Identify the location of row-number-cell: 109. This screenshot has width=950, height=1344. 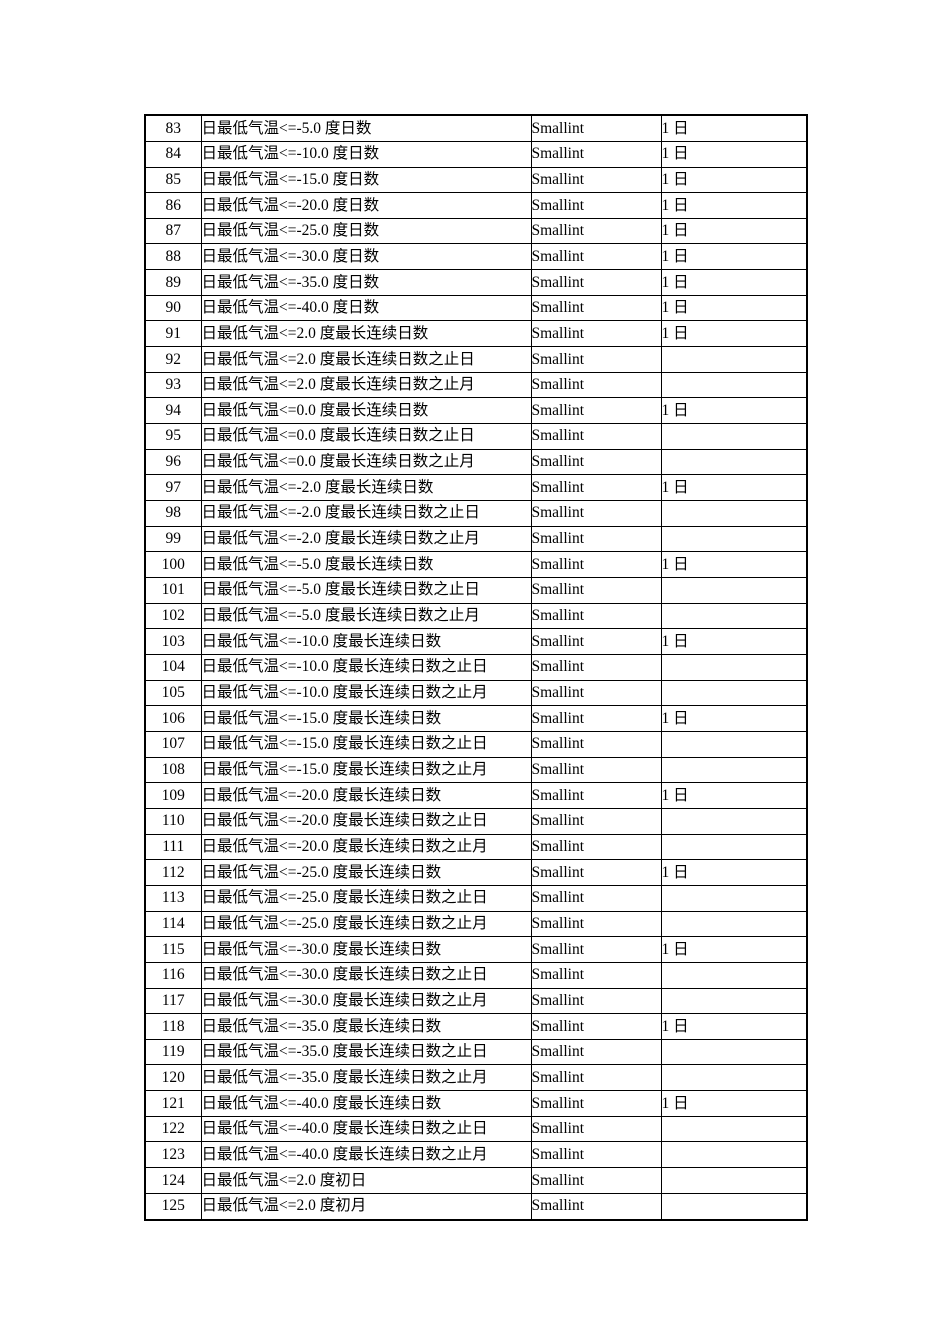
(173, 795).